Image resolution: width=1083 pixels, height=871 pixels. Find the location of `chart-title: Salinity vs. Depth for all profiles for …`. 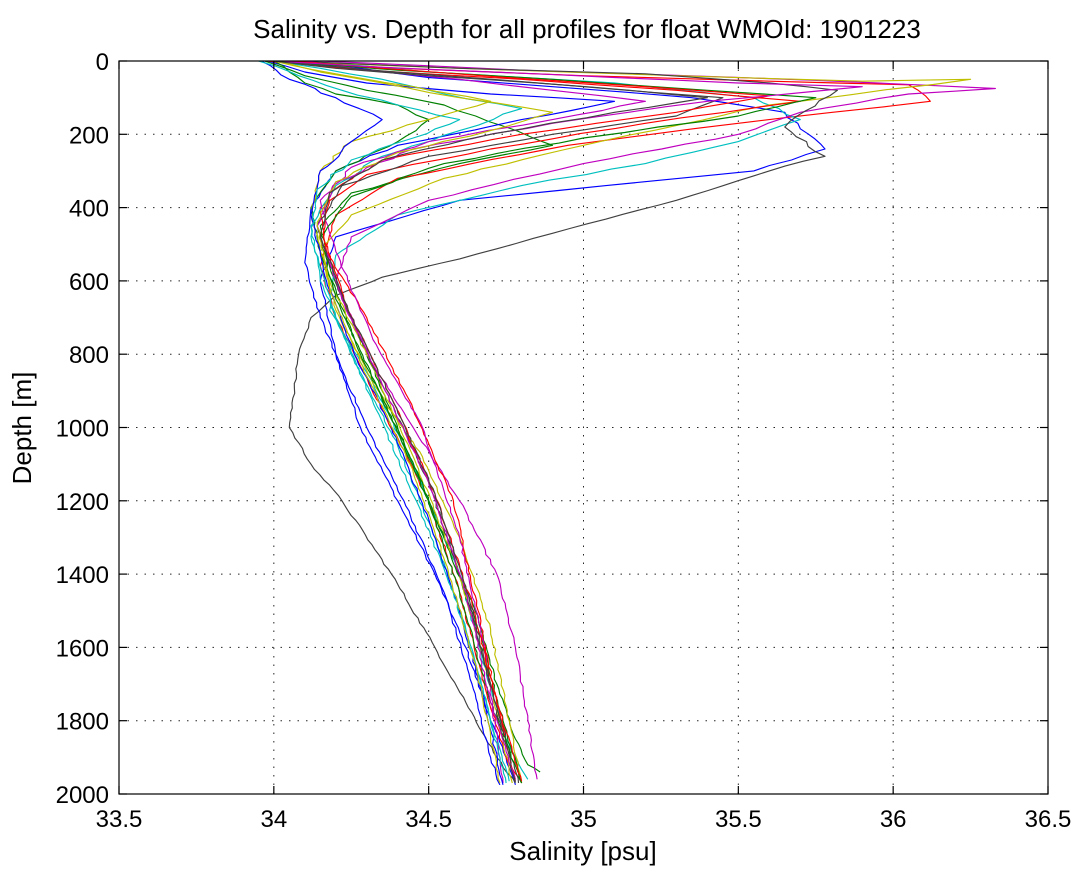

chart-title: Salinity vs. Depth for all profiles for … is located at coordinates (587, 29).